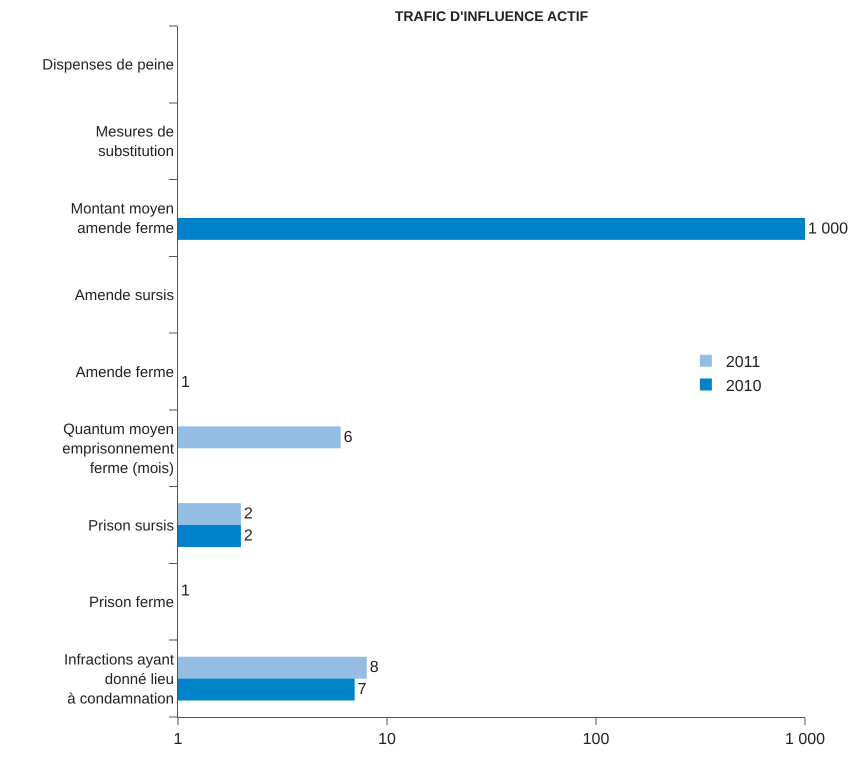 The image size is (868, 776). I want to click on data-label: 7, so click(362, 689).